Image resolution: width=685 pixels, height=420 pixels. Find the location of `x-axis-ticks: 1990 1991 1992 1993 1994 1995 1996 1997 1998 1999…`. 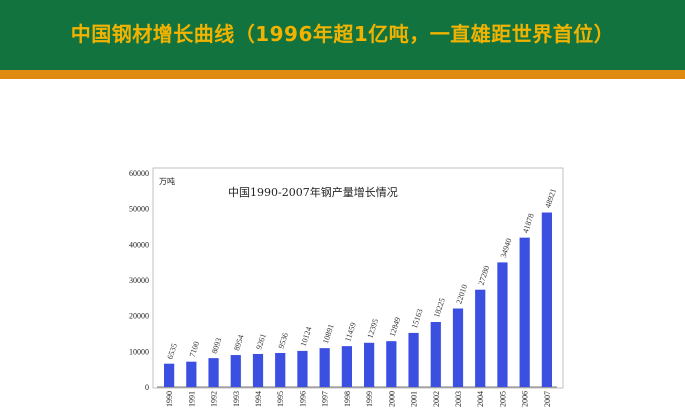

x-axis-ticks: 1990 1991 1992 1993 1994 1995 1996 1997 1998 1999… is located at coordinates (358, 399).